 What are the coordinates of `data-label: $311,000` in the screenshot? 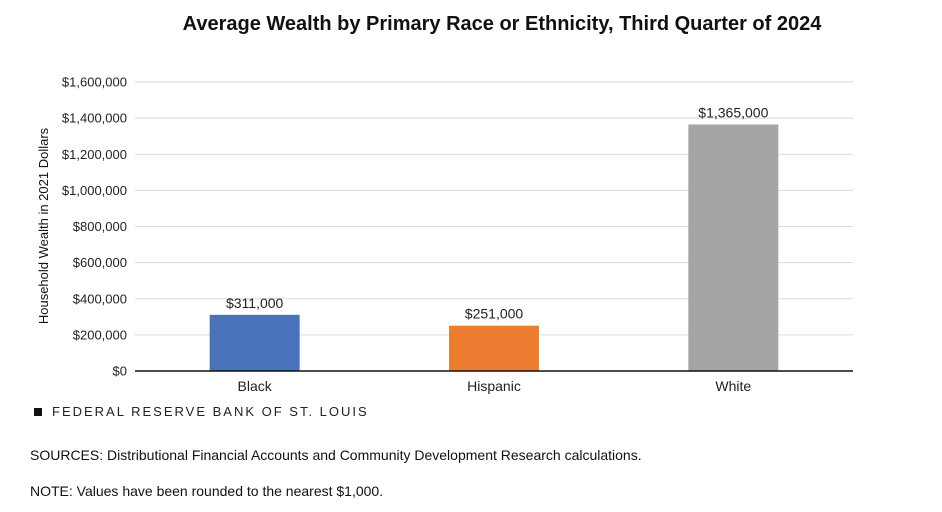 It's located at (255, 303).